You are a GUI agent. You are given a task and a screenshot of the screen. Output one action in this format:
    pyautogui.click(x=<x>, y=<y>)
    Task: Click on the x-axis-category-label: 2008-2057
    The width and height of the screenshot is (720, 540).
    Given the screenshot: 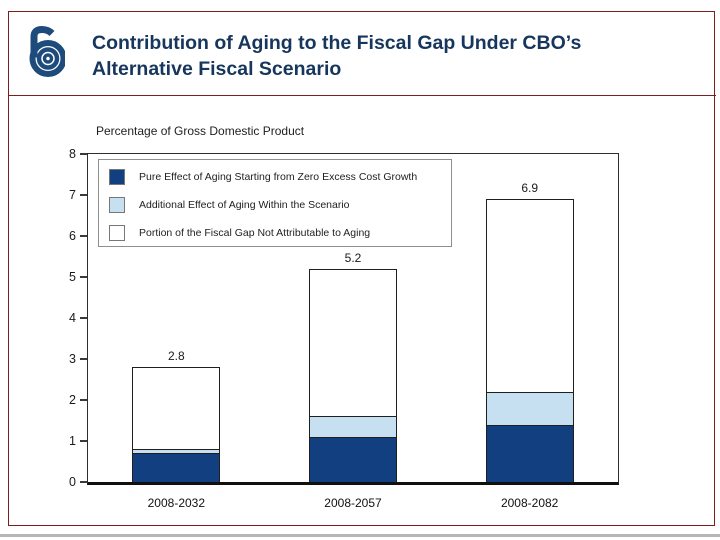 What is the action you would take?
    pyautogui.click(x=353, y=503)
    